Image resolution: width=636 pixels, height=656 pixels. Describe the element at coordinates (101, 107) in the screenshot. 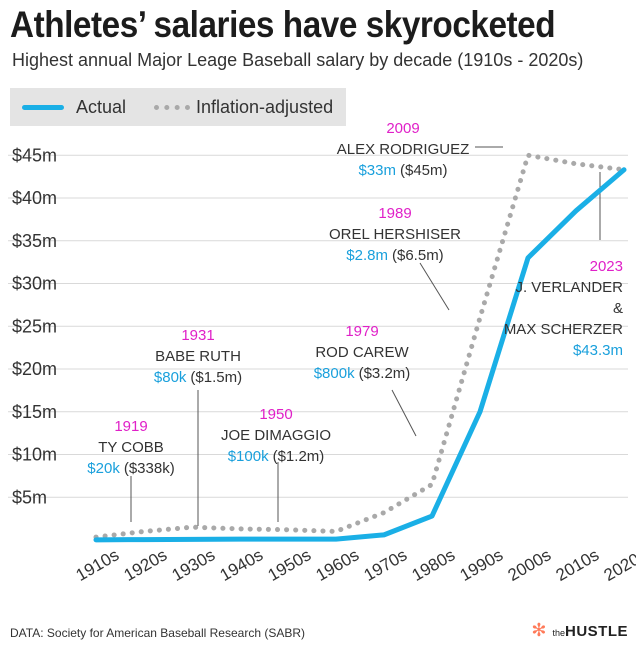

I see `legend-actual-label: Actual` at that location.